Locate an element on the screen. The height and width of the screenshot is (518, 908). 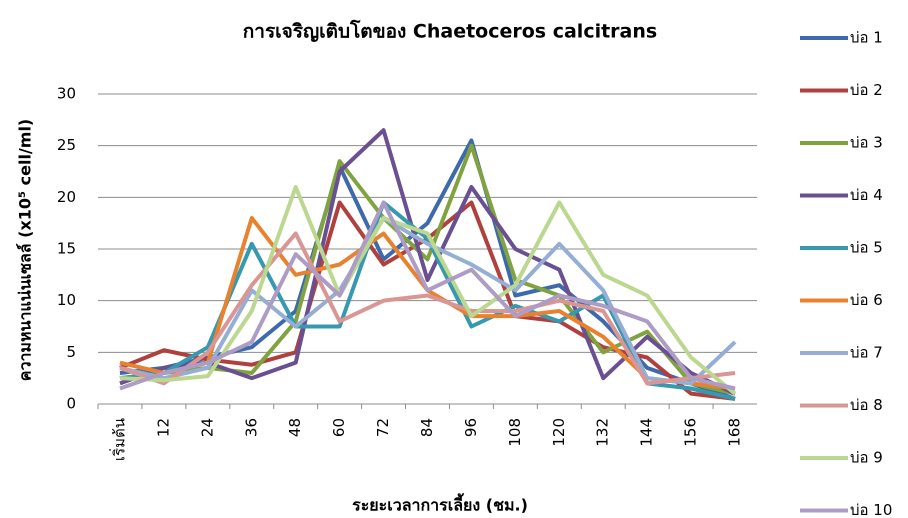
legend-label: บ่อ 5 is located at coordinates (866, 248).